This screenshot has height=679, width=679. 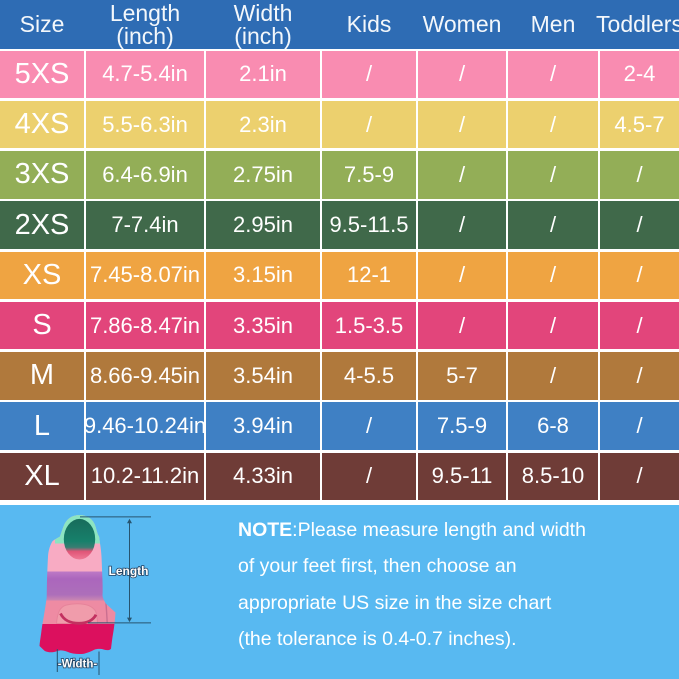 I want to click on svg-text: Length, so click(x=129, y=571).